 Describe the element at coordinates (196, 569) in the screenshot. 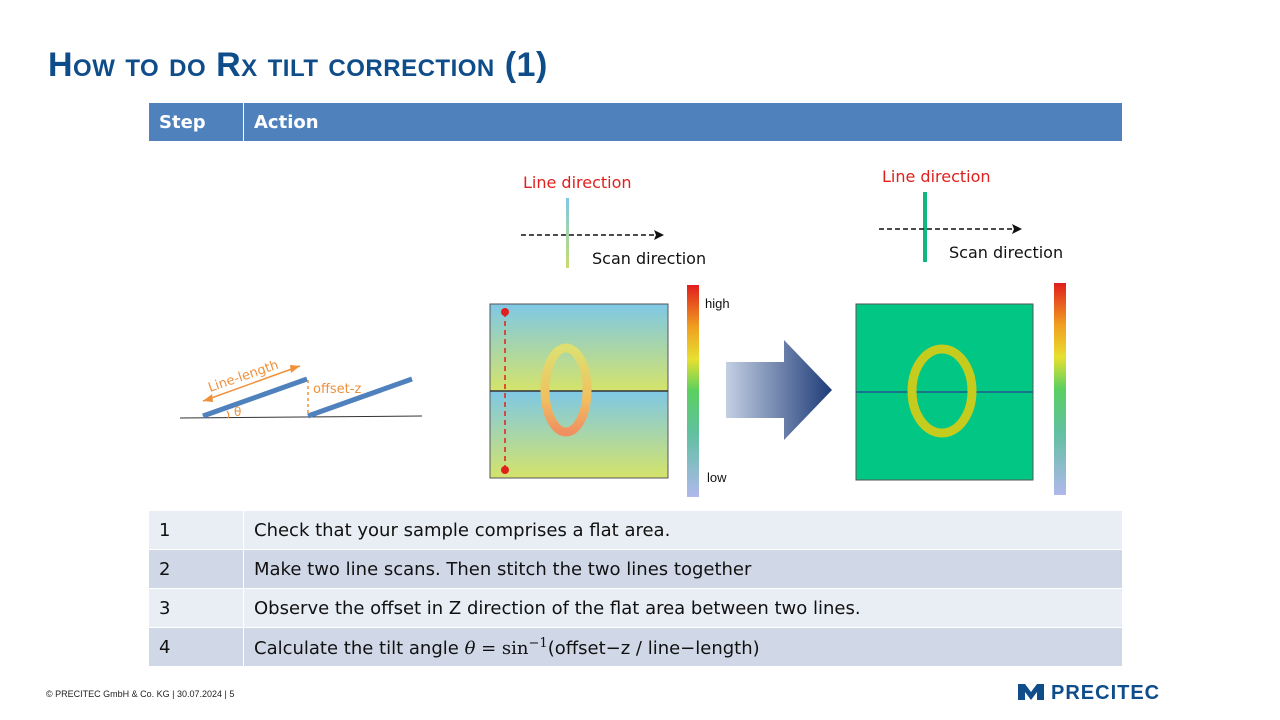

I see `step-number: 2` at that location.